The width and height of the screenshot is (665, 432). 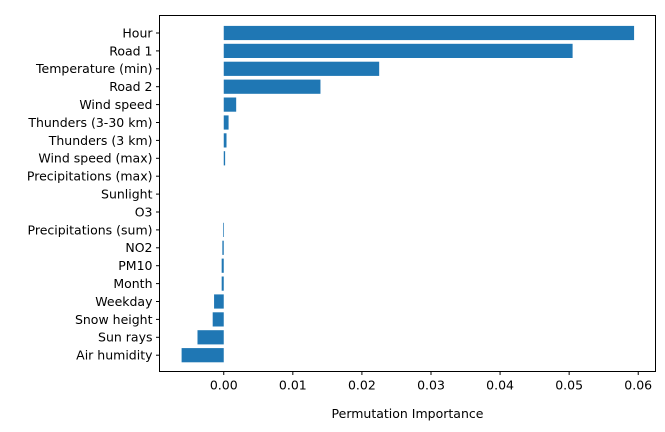 I want to click on y-tick-label: O3, so click(x=144, y=211).